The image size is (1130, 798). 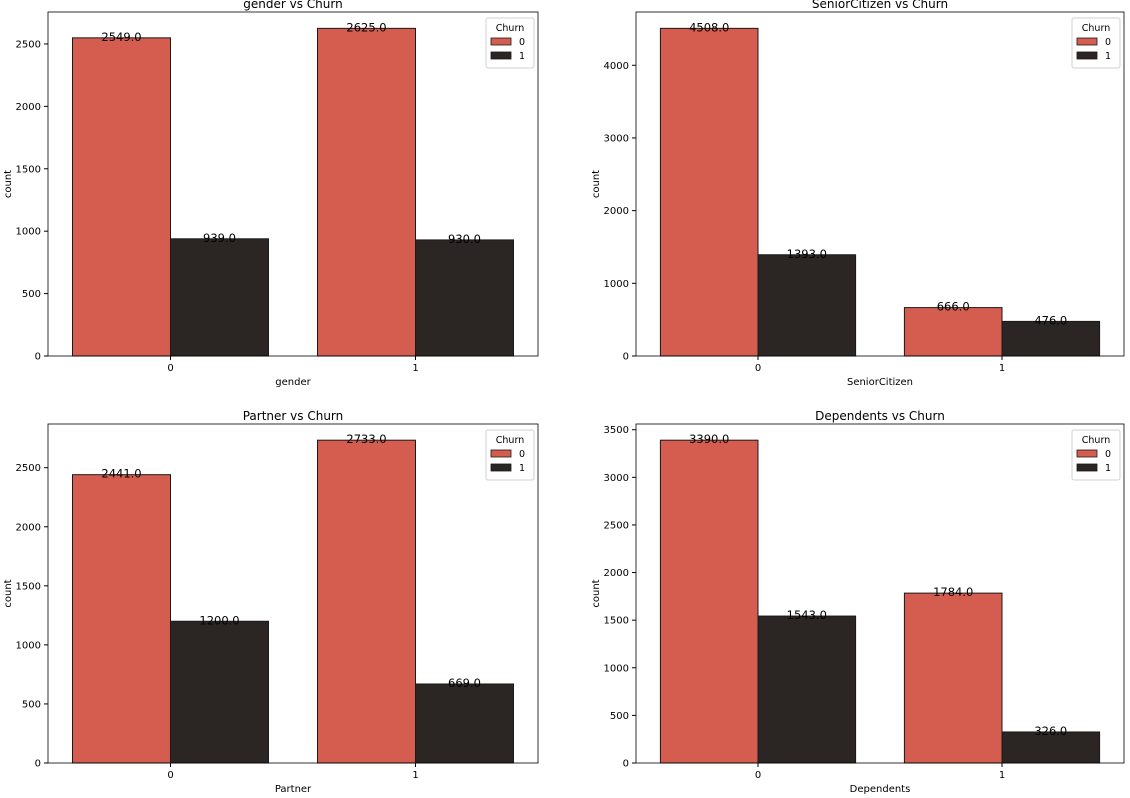 I want to click on data-label: 666.0, so click(x=953, y=307).